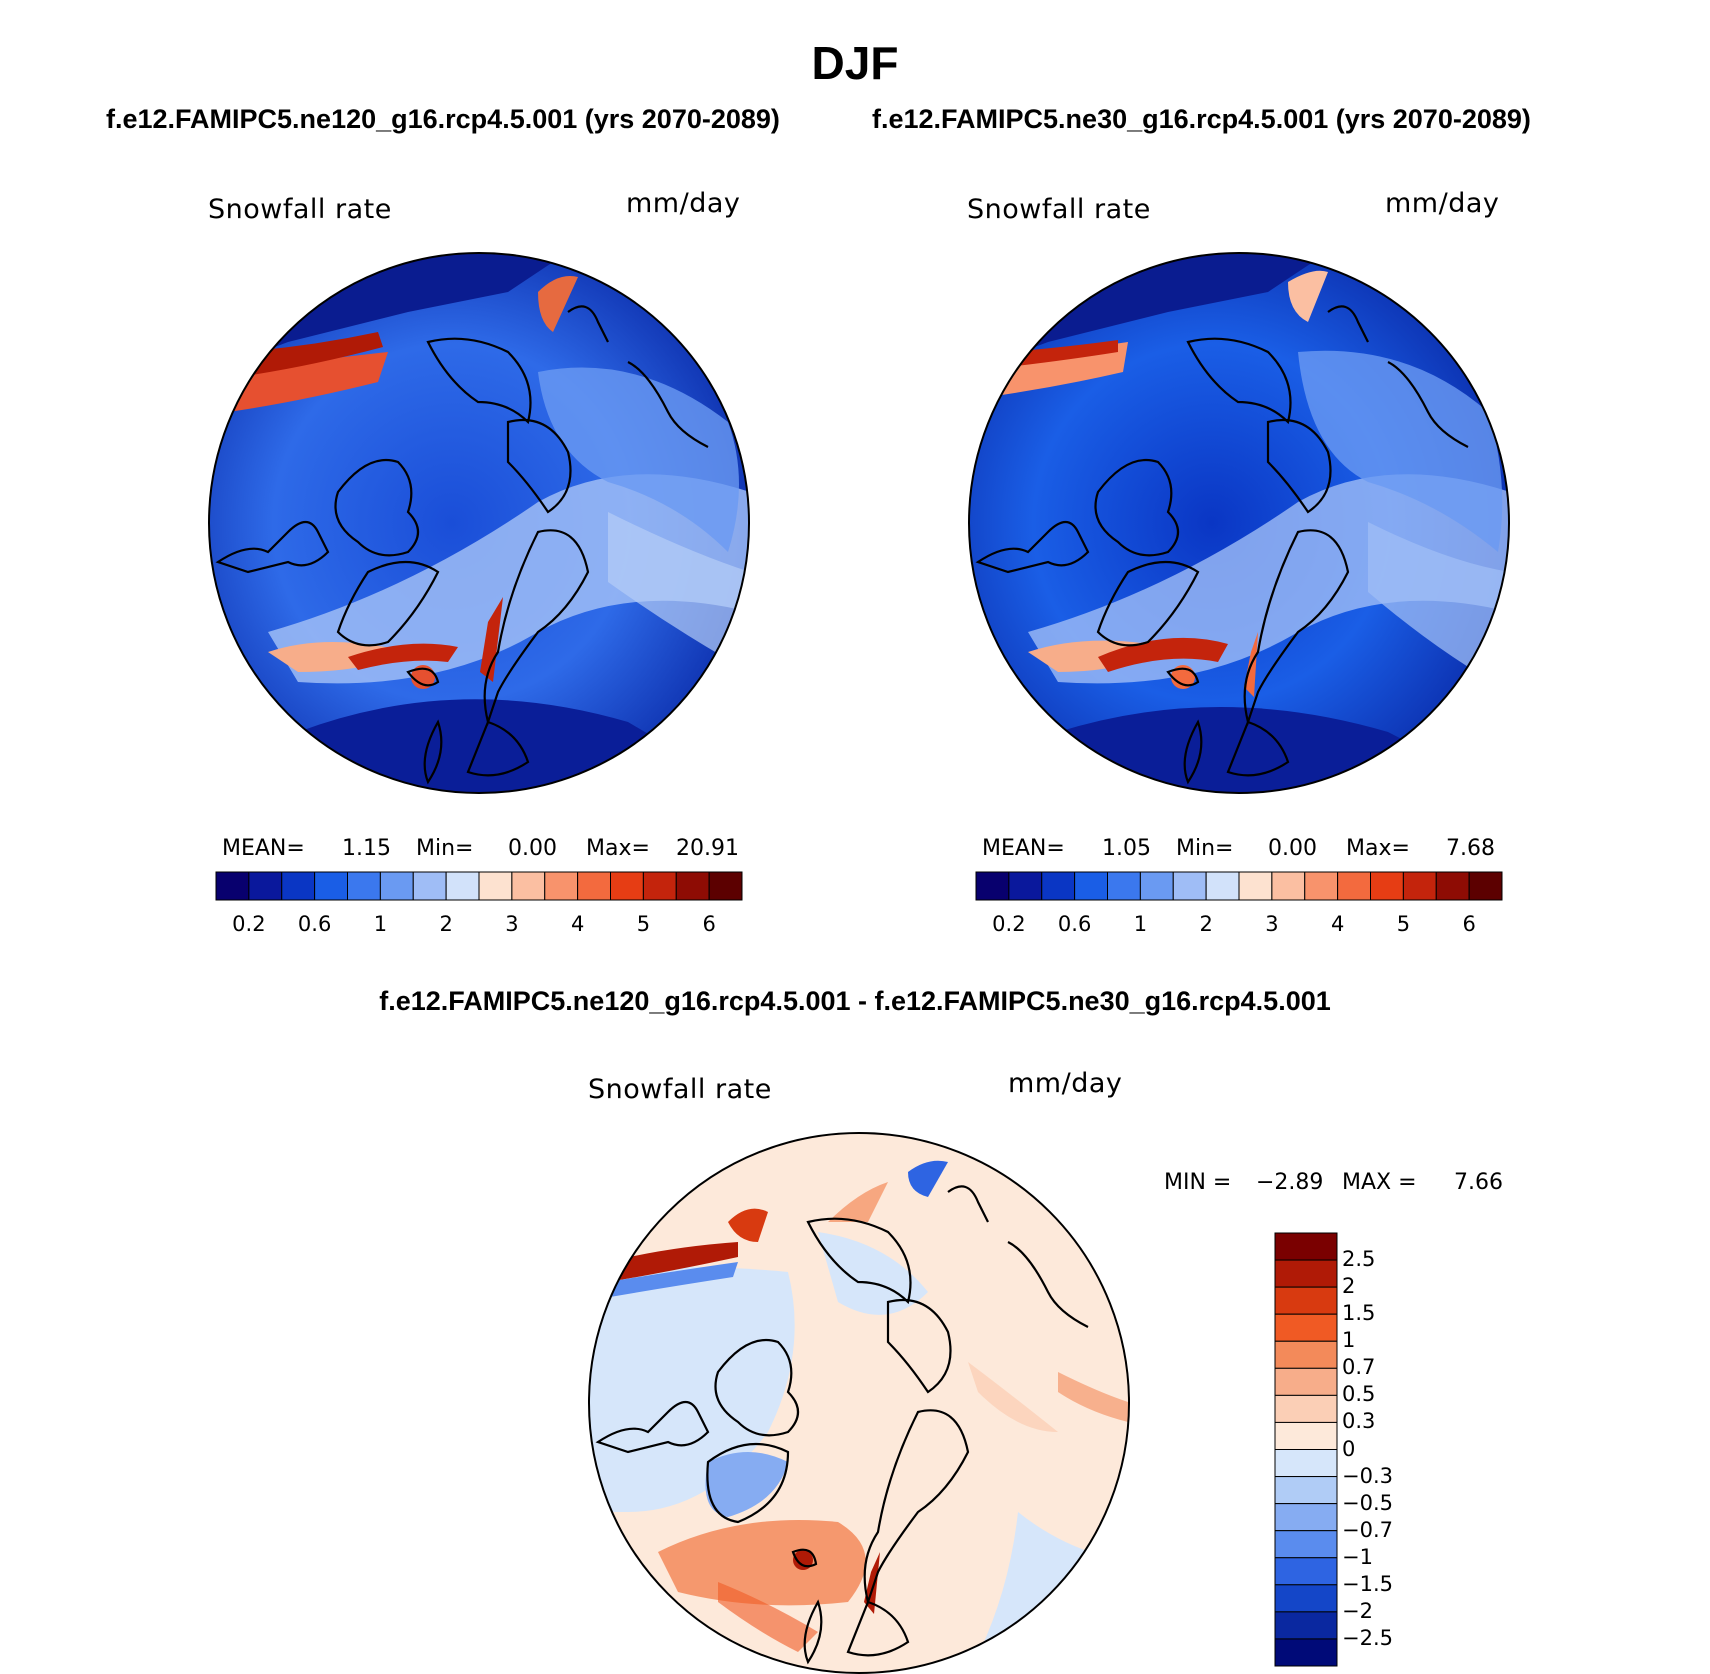 This screenshot has height=1674, width=1710. What do you see at coordinates (707, 848) in the screenshot?
I see `left-max-value: 20.91` at bounding box center [707, 848].